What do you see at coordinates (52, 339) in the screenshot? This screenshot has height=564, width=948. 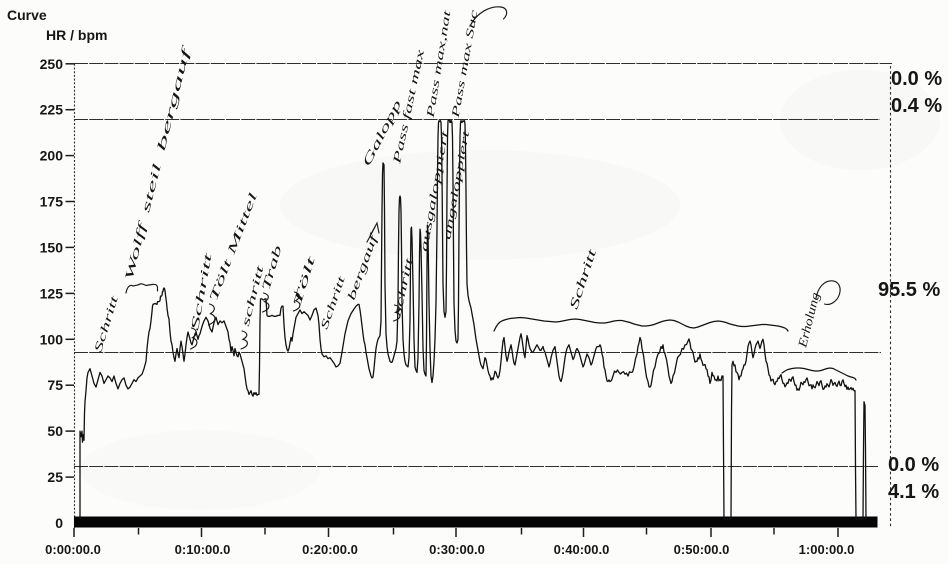 I see `svg-text: 100` at bounding box center [52, 339].